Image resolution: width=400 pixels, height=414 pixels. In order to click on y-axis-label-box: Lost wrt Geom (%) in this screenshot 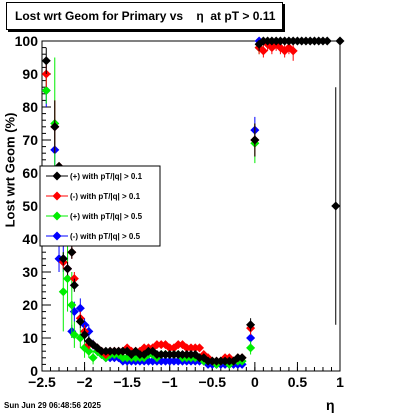, I will do `click(10, 170)`.